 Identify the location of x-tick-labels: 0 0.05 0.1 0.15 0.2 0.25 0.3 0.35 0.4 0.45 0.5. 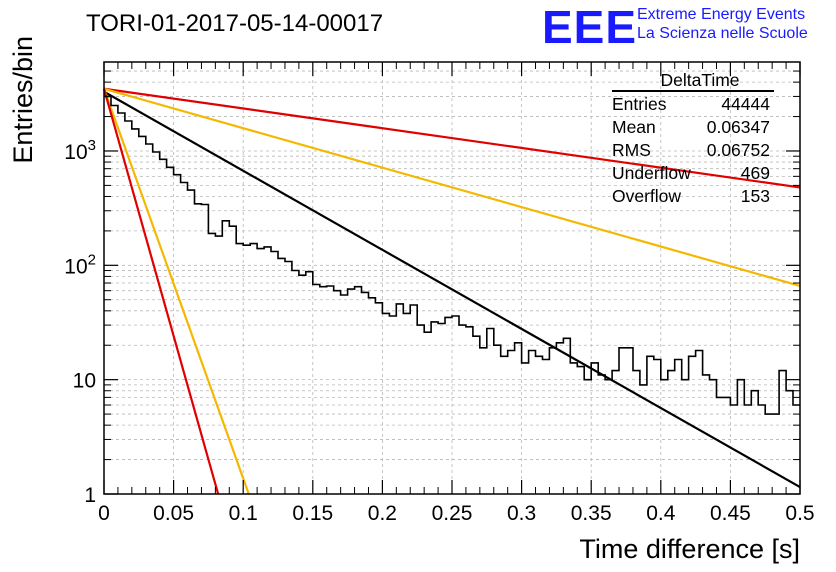
(456, 513).